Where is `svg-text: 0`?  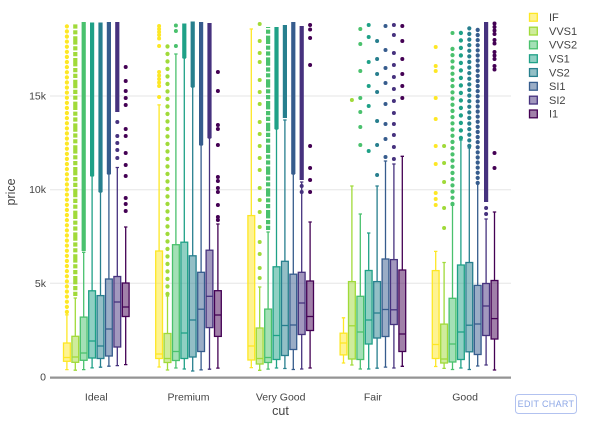
svg-text: 0 is located at coordinates (43, 378).